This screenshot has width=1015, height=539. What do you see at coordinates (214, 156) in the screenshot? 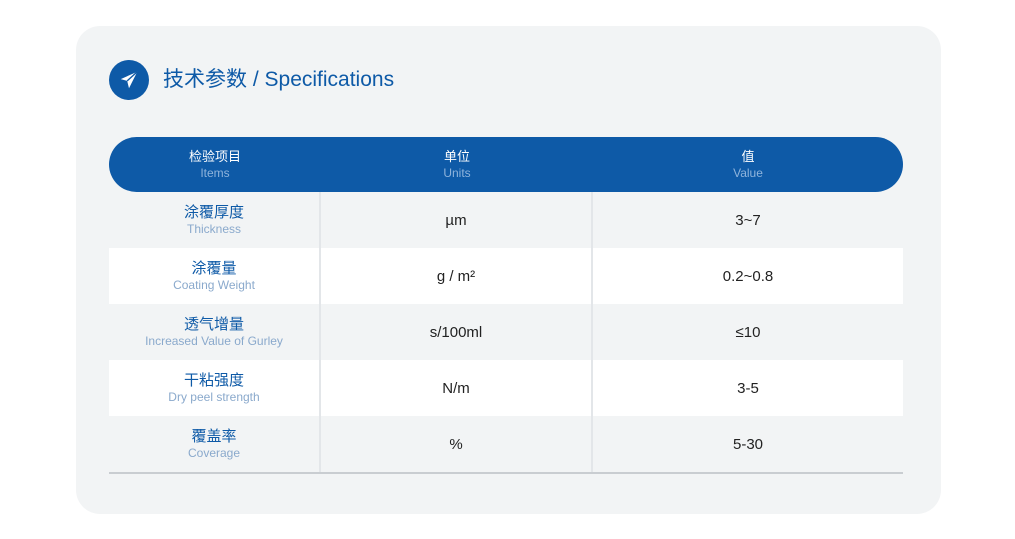
I see `header-zh: 检验项目` at bounding box center [214, 156].